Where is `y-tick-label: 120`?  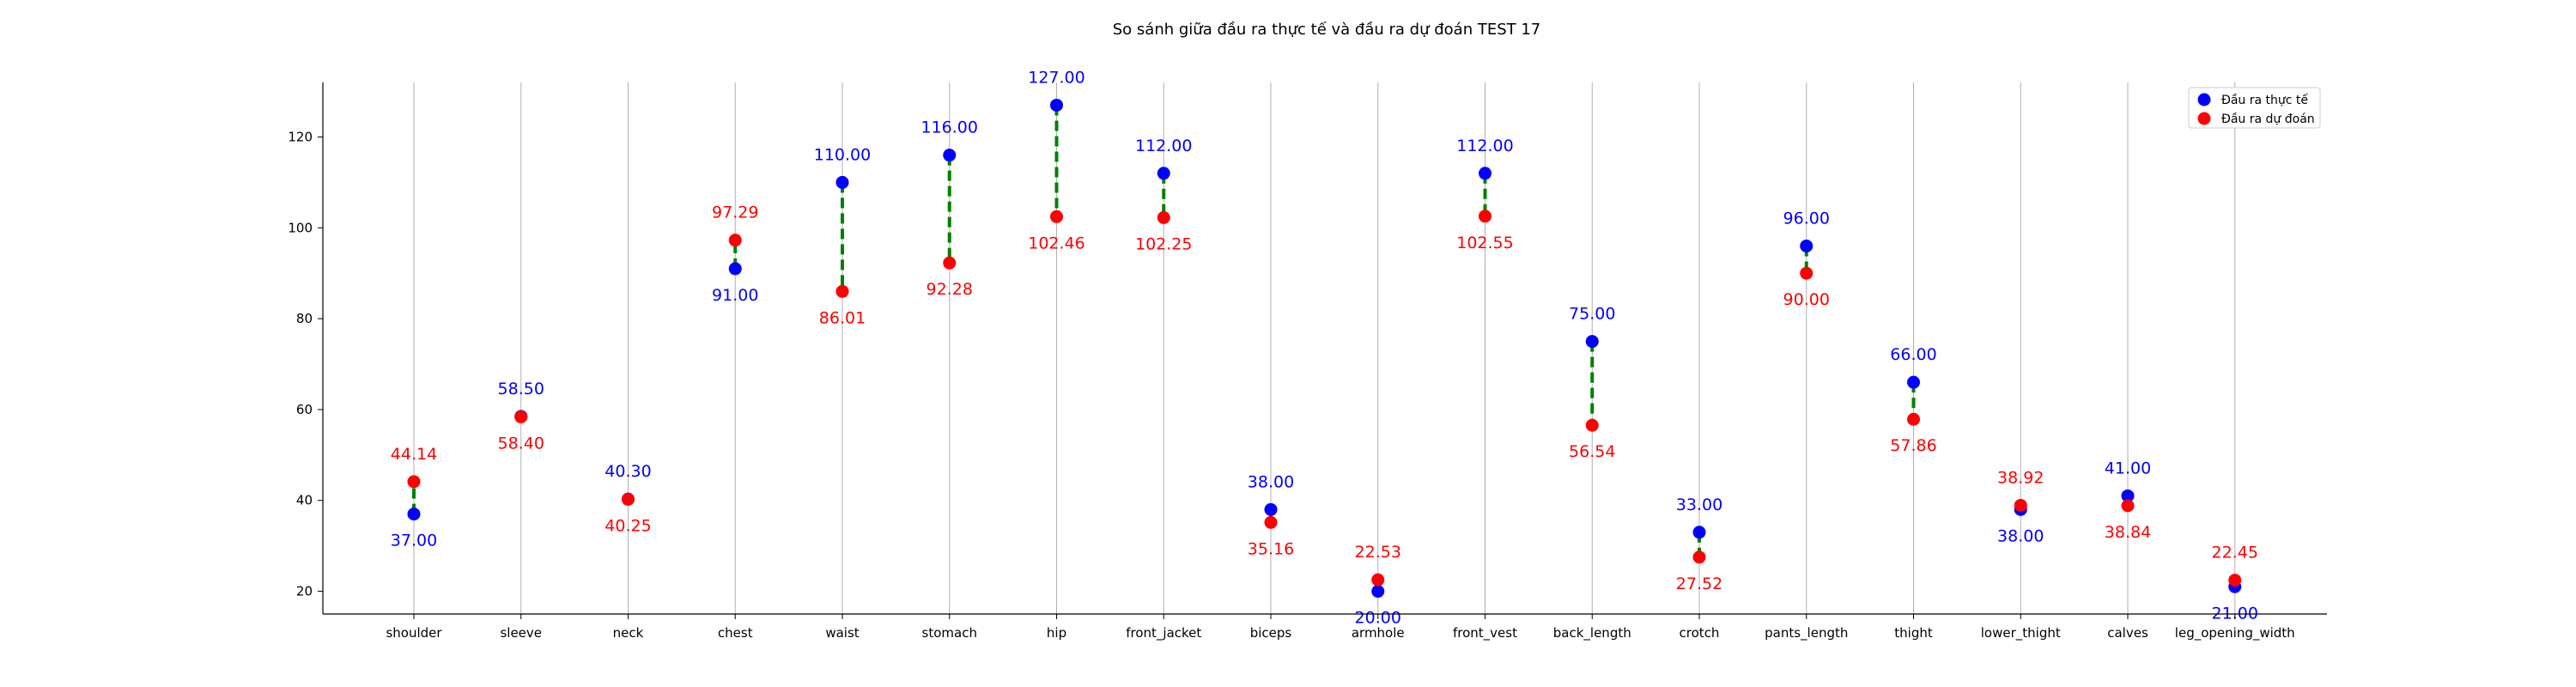
y-tick-label: 120 is located at coordinates (301, 136).